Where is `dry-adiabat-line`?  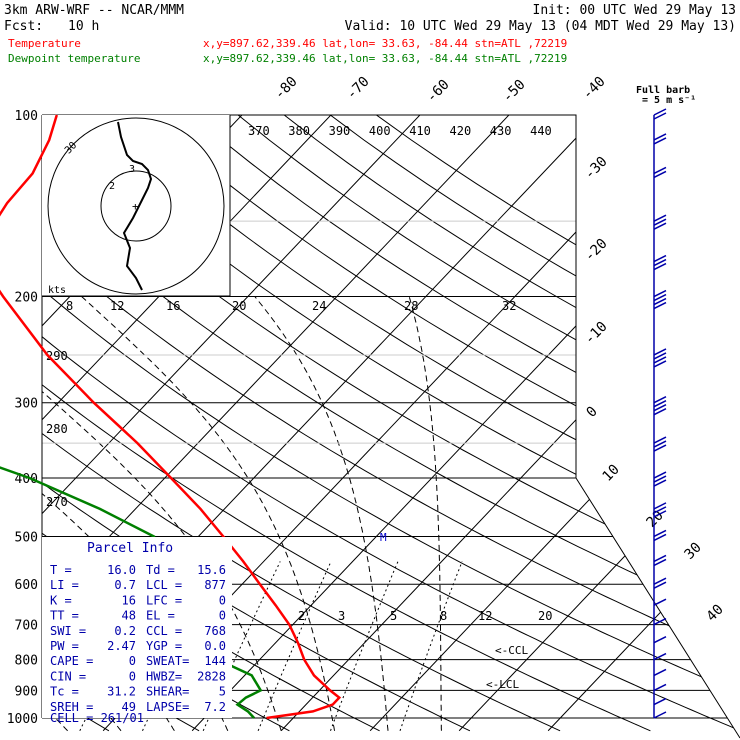
dry-adiabat-line is located at coordinates (9, 423).